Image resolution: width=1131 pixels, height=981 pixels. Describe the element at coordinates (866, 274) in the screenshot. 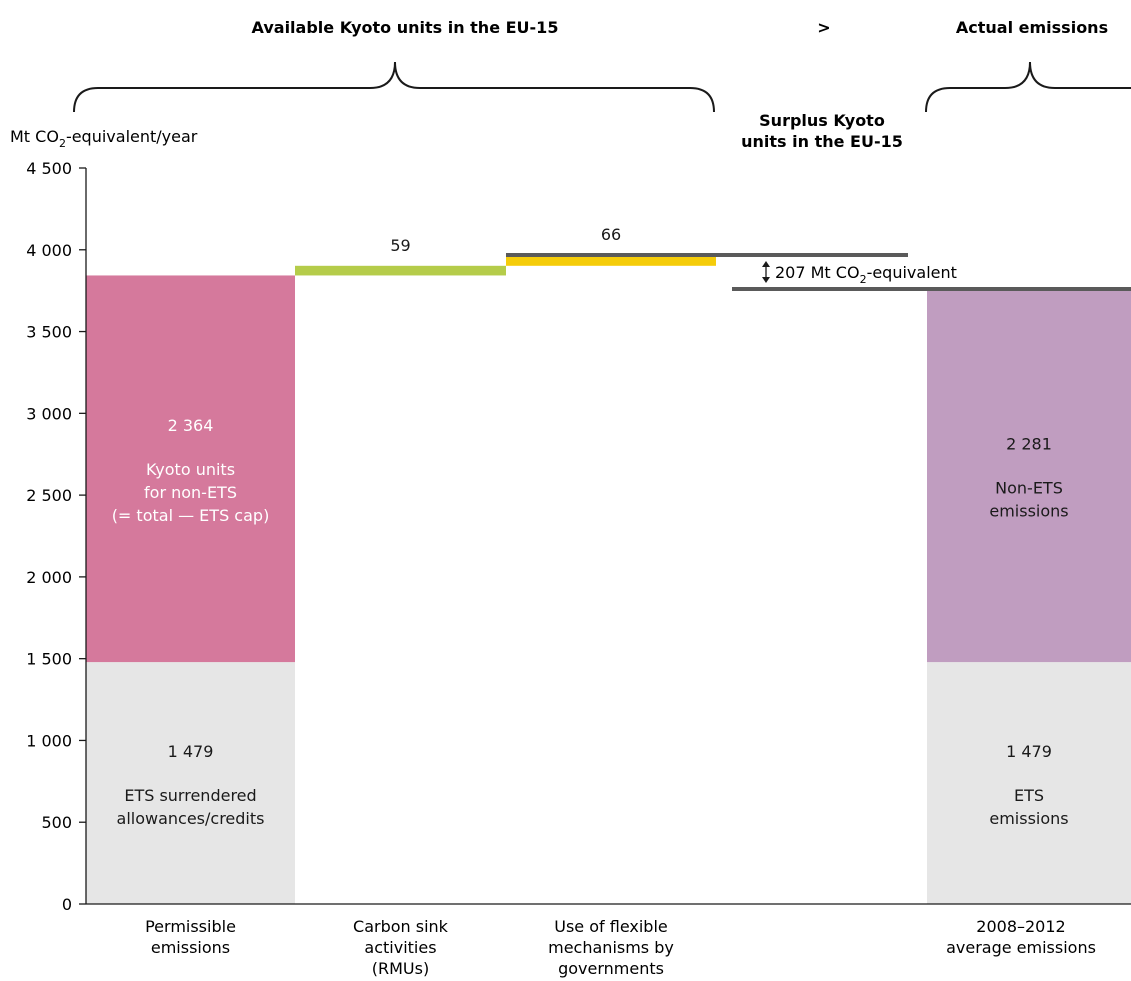

I see `surplus-label: 207 Mt CO2-equivalent` at that location.